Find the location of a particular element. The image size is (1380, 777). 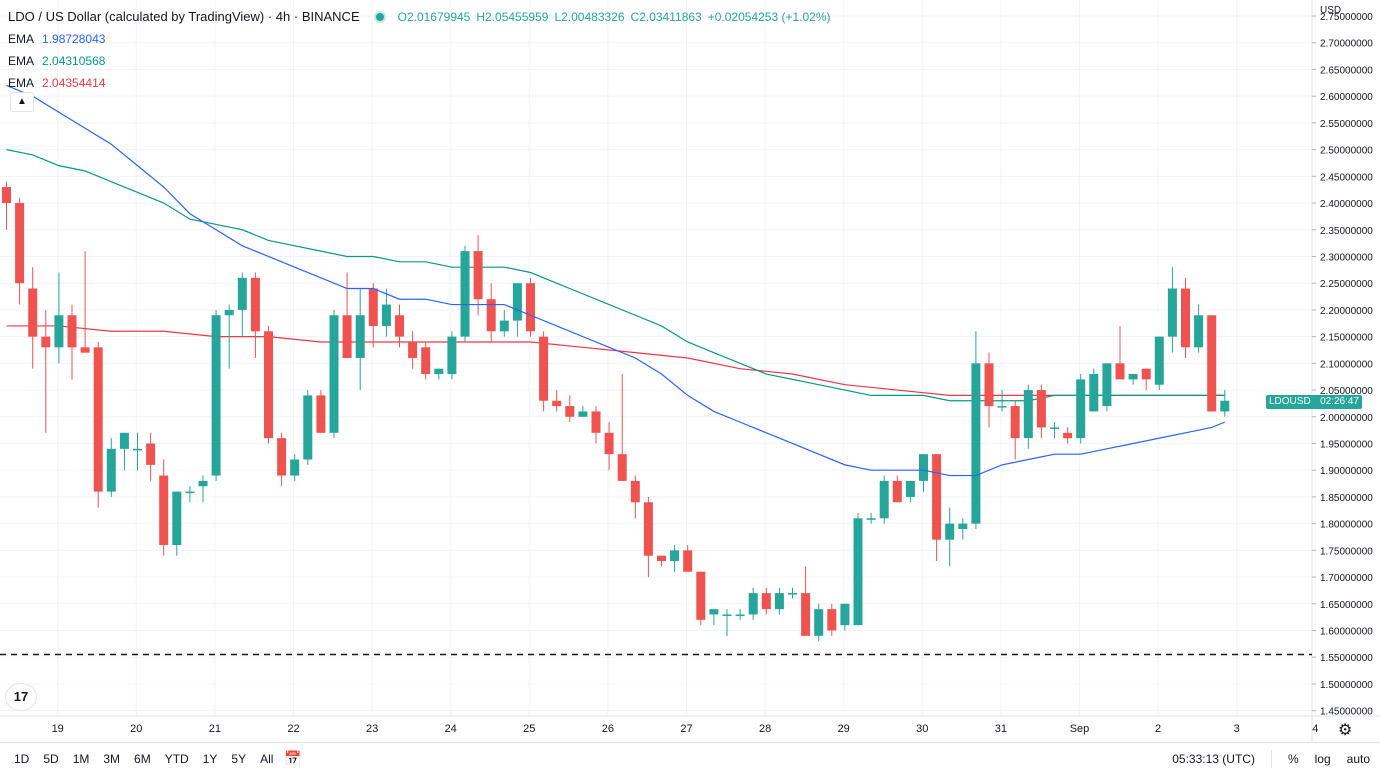

percent-toggle: % is located at coordinates (1293, 759).